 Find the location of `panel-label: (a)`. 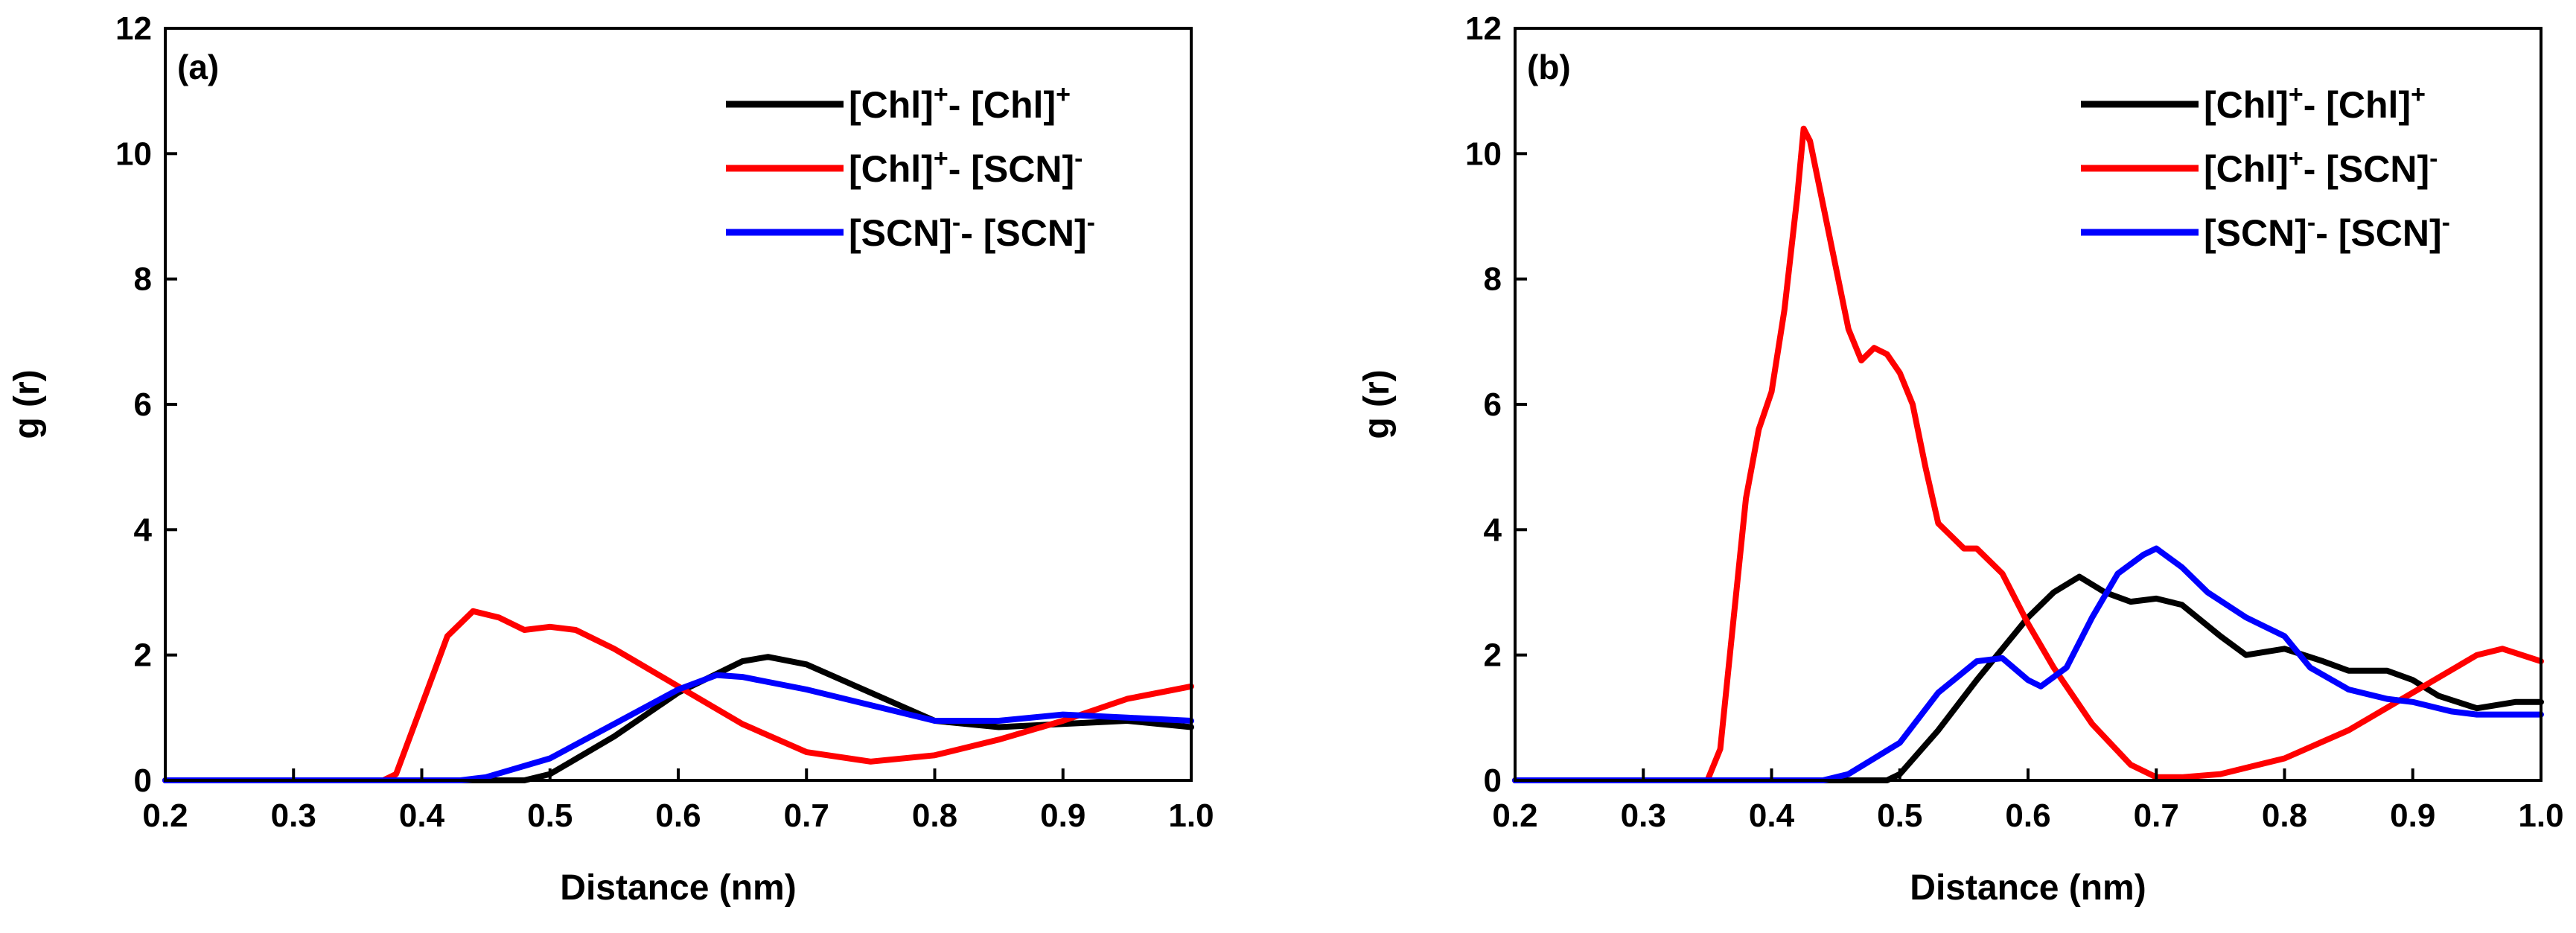

panel-label: (a) is located at coordinates (198, 67).